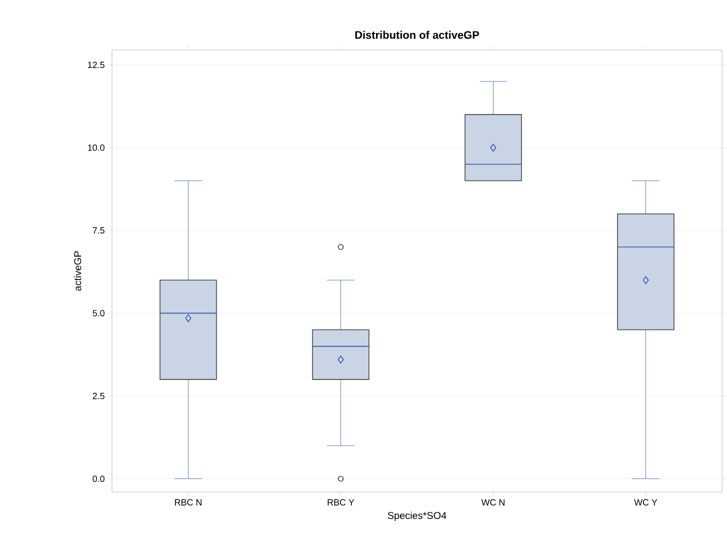 This screenshot has height=549, width=727. What do you see at coordinates (96, 147) in the screenshot?
I see `y-tick-label: 10.0` at bounding box center [96, 147].